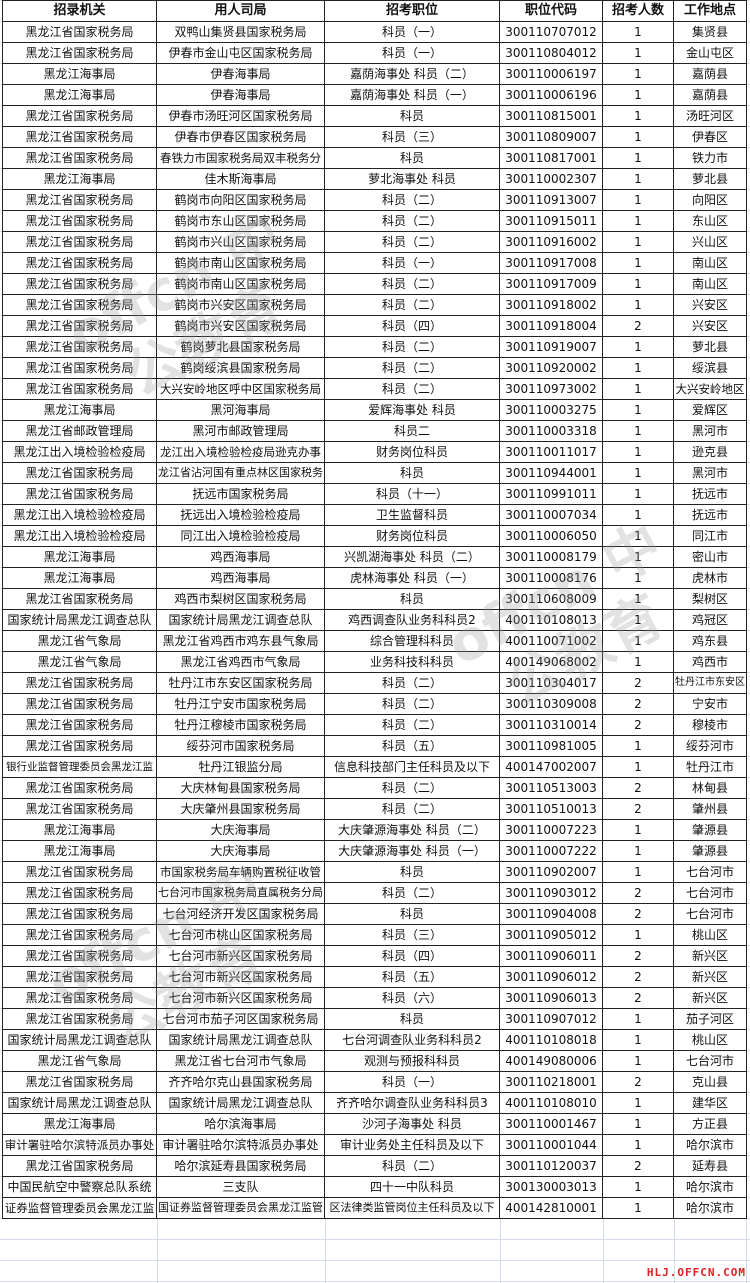 This screenshot has width=750, height=1283. Describe the element at coordinates (551, 620) in the screenshot. I see `cell-position-code: 400110108013` at that location.